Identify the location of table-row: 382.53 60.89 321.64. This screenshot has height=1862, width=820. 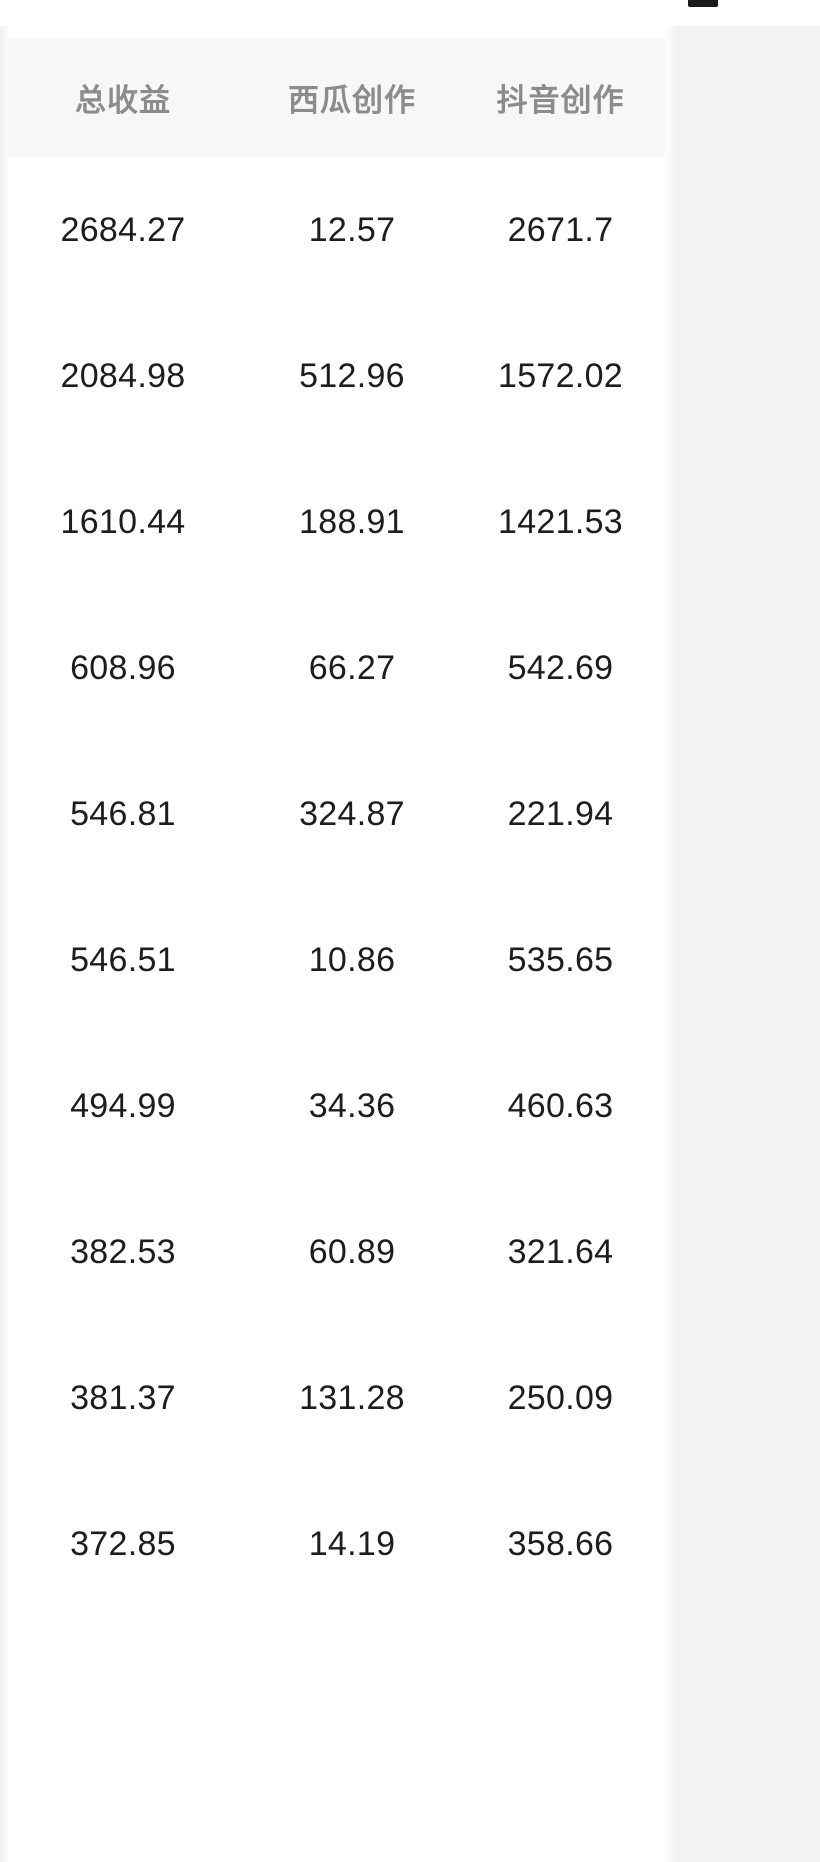
(336, 1252).